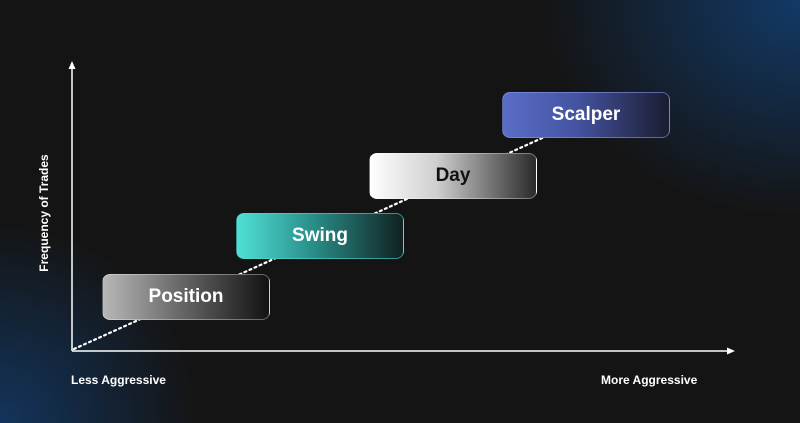  I want to click on stage-day: Day, so click(453, 176).